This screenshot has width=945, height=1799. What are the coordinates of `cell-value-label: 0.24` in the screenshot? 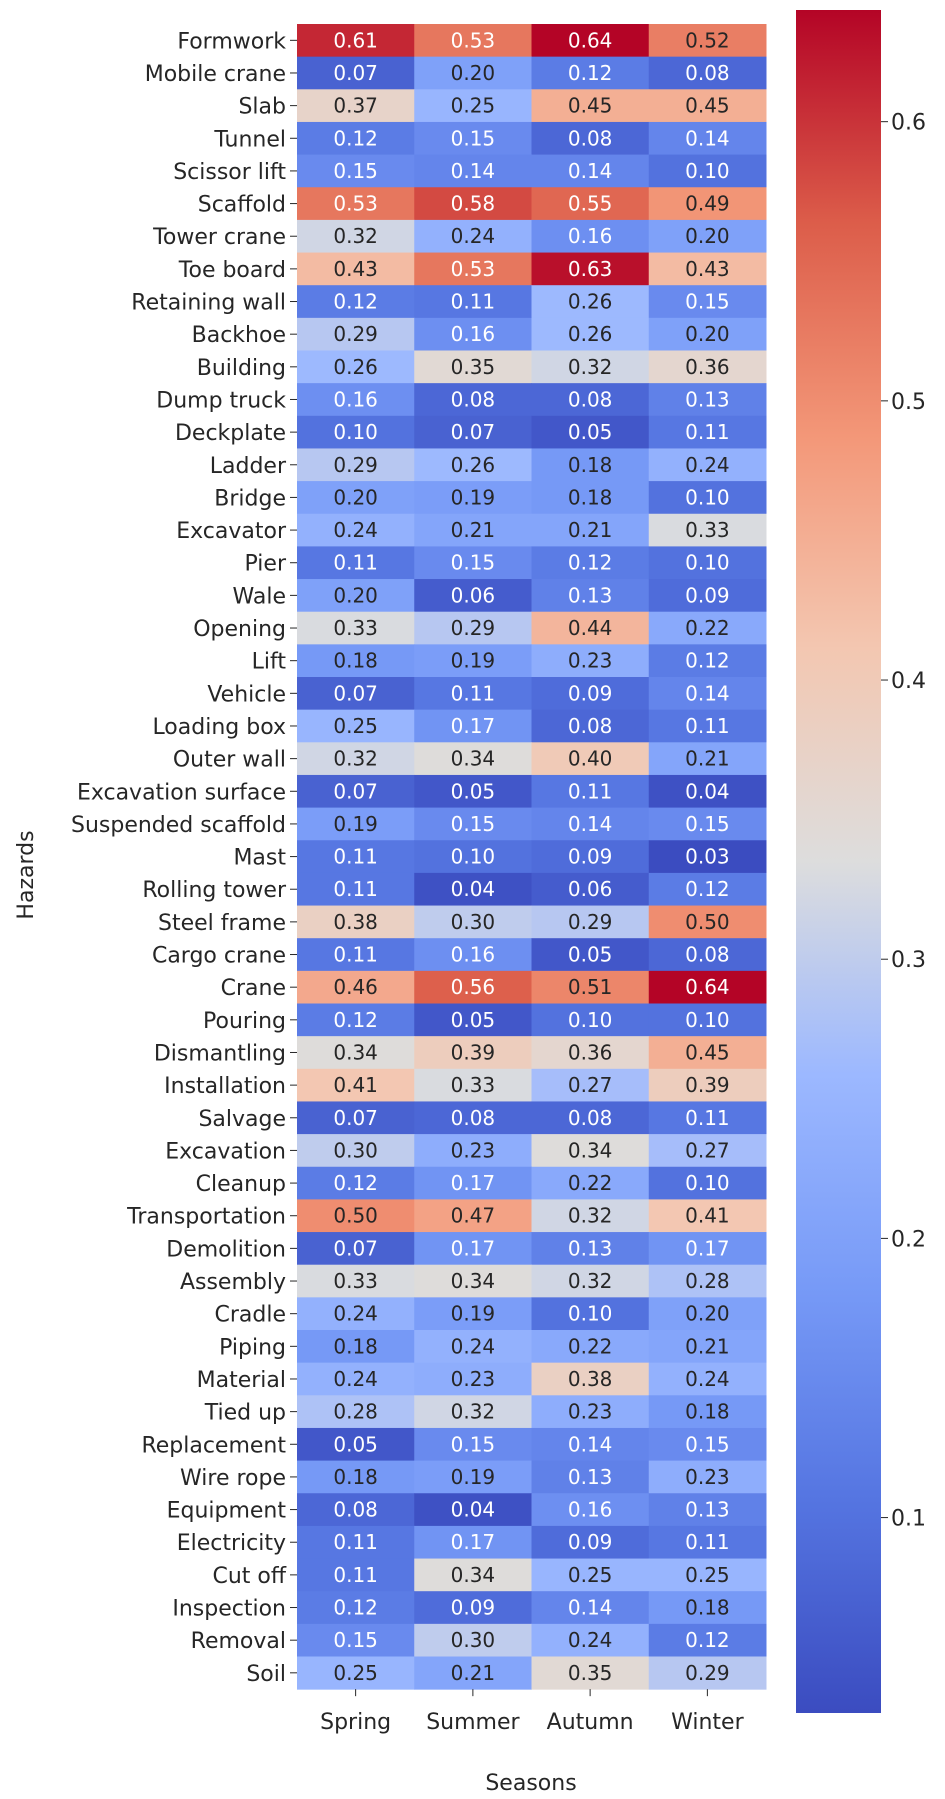 It's located at (473, 1346).